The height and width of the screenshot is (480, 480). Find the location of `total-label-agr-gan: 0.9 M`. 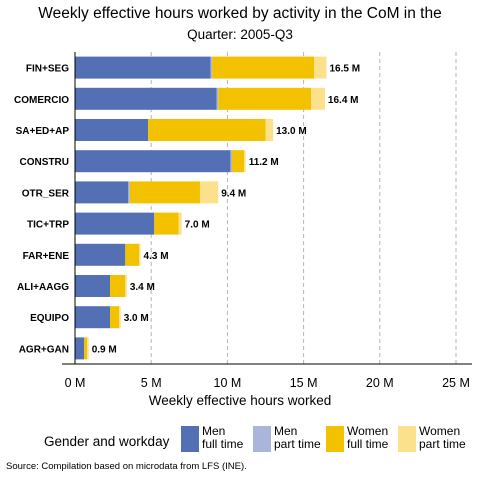

total-label-agr-gan: 0.9 M is located at coordinates (104, 349).